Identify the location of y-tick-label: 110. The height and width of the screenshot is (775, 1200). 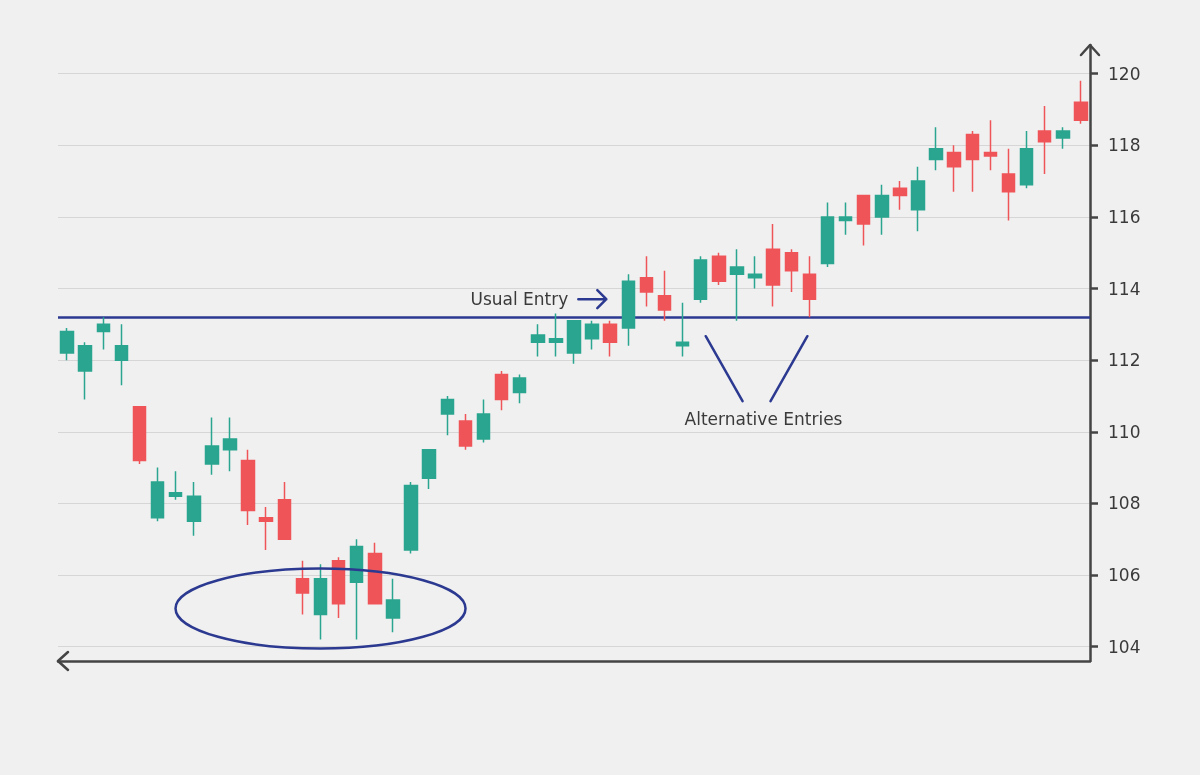
(1124, 431).